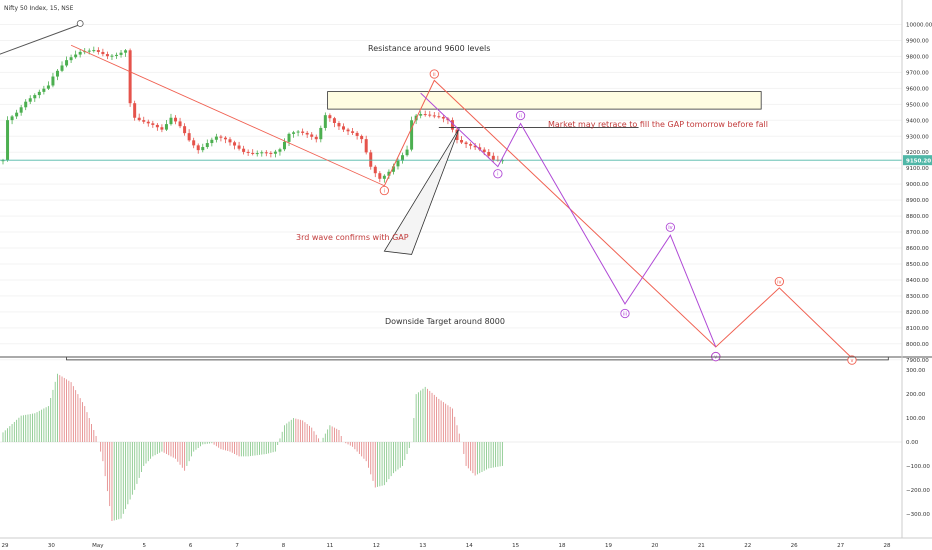 This screenshot has height=550, width=932. Describe the element at coordinates (917, 89) in the screenshot. I see `price-tick-label: 9600.00` at that location.